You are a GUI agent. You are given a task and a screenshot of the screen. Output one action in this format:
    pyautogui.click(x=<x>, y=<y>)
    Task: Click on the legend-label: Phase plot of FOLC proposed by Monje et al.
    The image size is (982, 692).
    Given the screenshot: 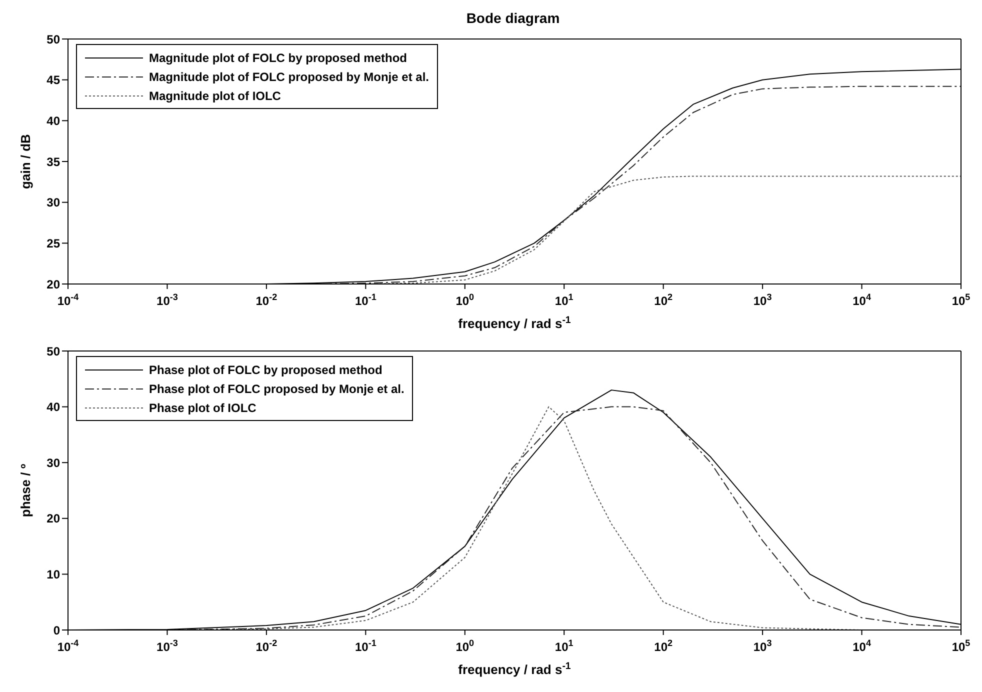 What is the action you would take?
    pyautogui.click(x=276, y=389)
    